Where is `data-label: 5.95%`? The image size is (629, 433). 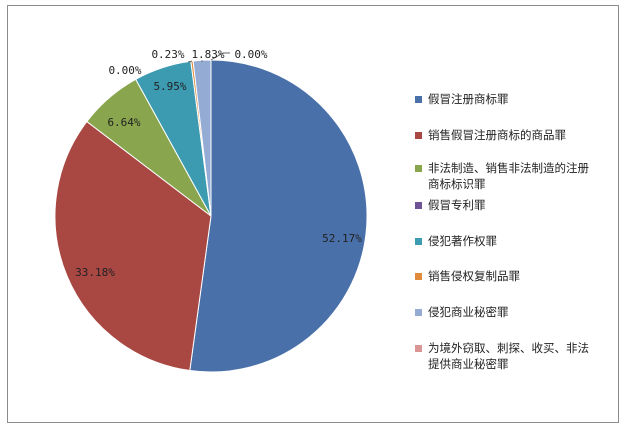 data-label: 5.95% is located at coordinates (169, 86).